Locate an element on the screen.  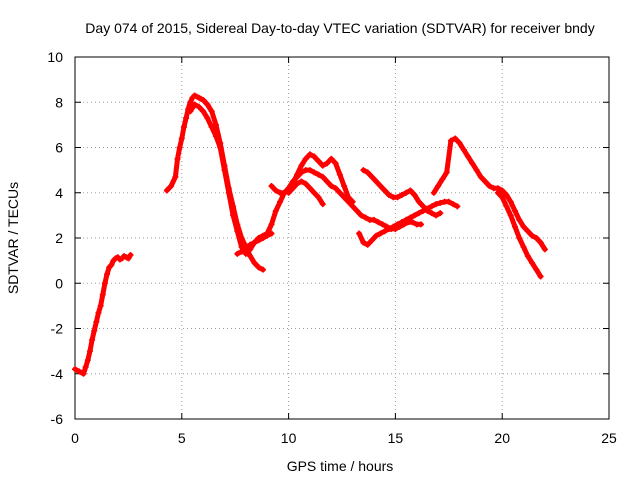
x-tick-label: 0 is located at coordinates (75, 438).